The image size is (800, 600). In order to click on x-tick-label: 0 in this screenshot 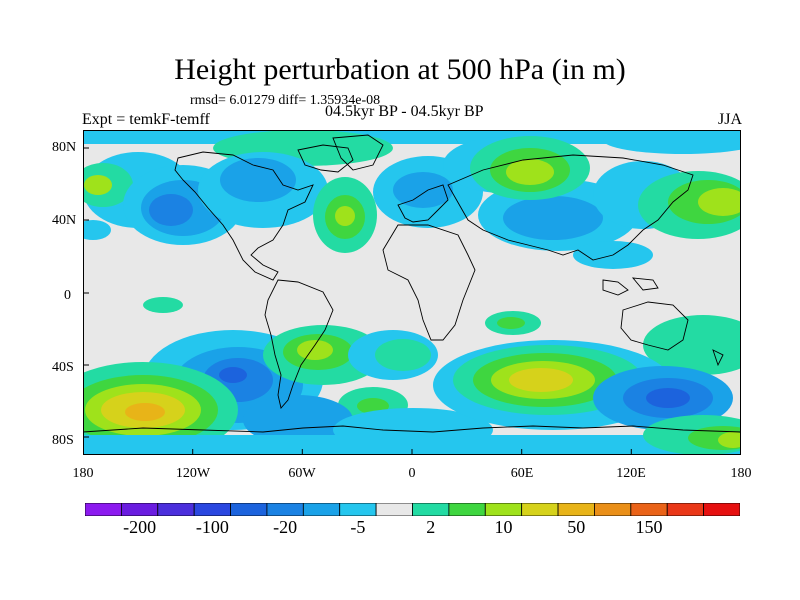, I will do `click(412, 473)`.